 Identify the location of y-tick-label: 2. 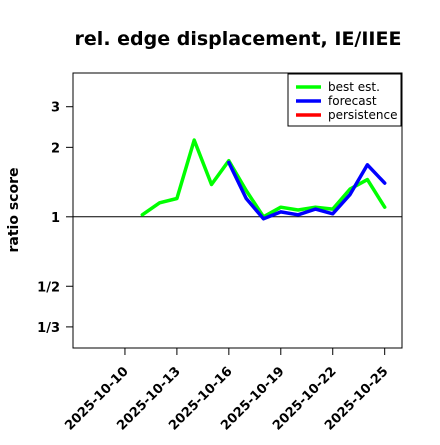
(55, 148).